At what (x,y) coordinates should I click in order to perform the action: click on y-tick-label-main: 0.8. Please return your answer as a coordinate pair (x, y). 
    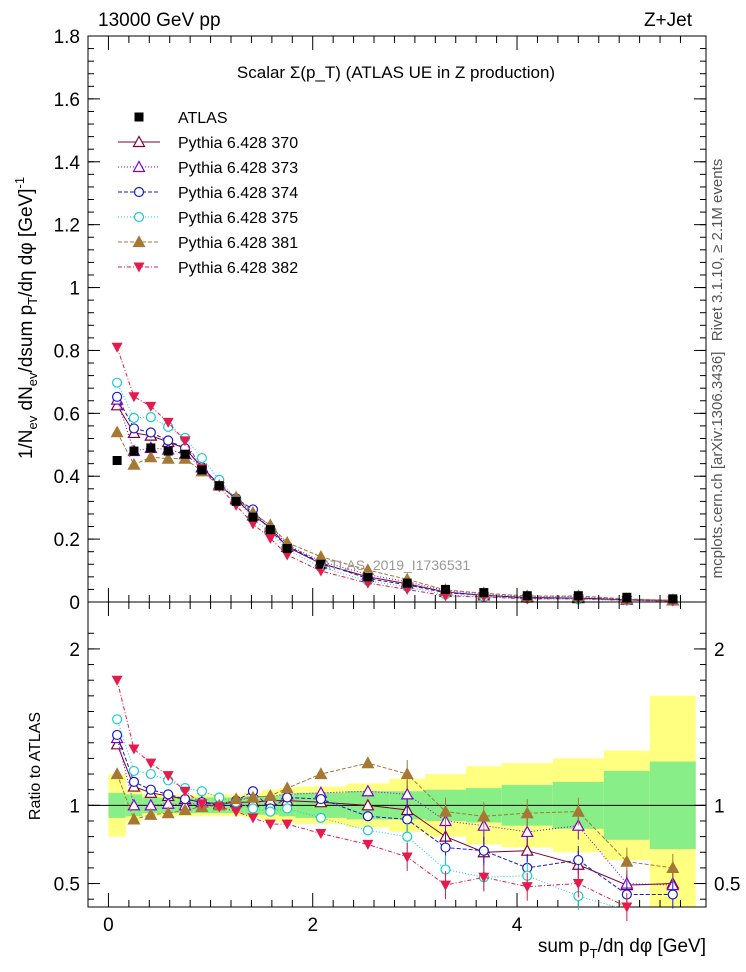
    Looking at the image, I should click on (67, 351).